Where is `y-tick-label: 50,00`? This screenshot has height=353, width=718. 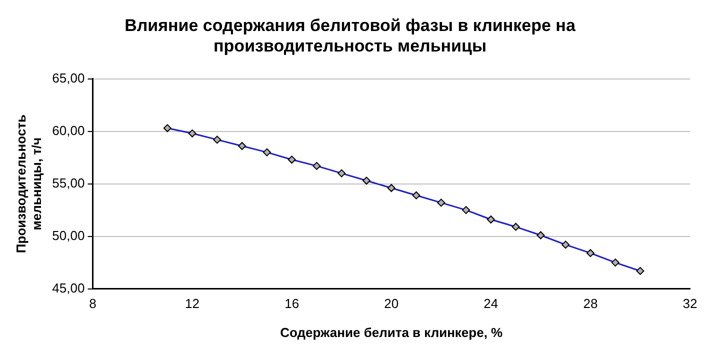
y-tick-label: 50,00 is located at coordinates (68, 235).